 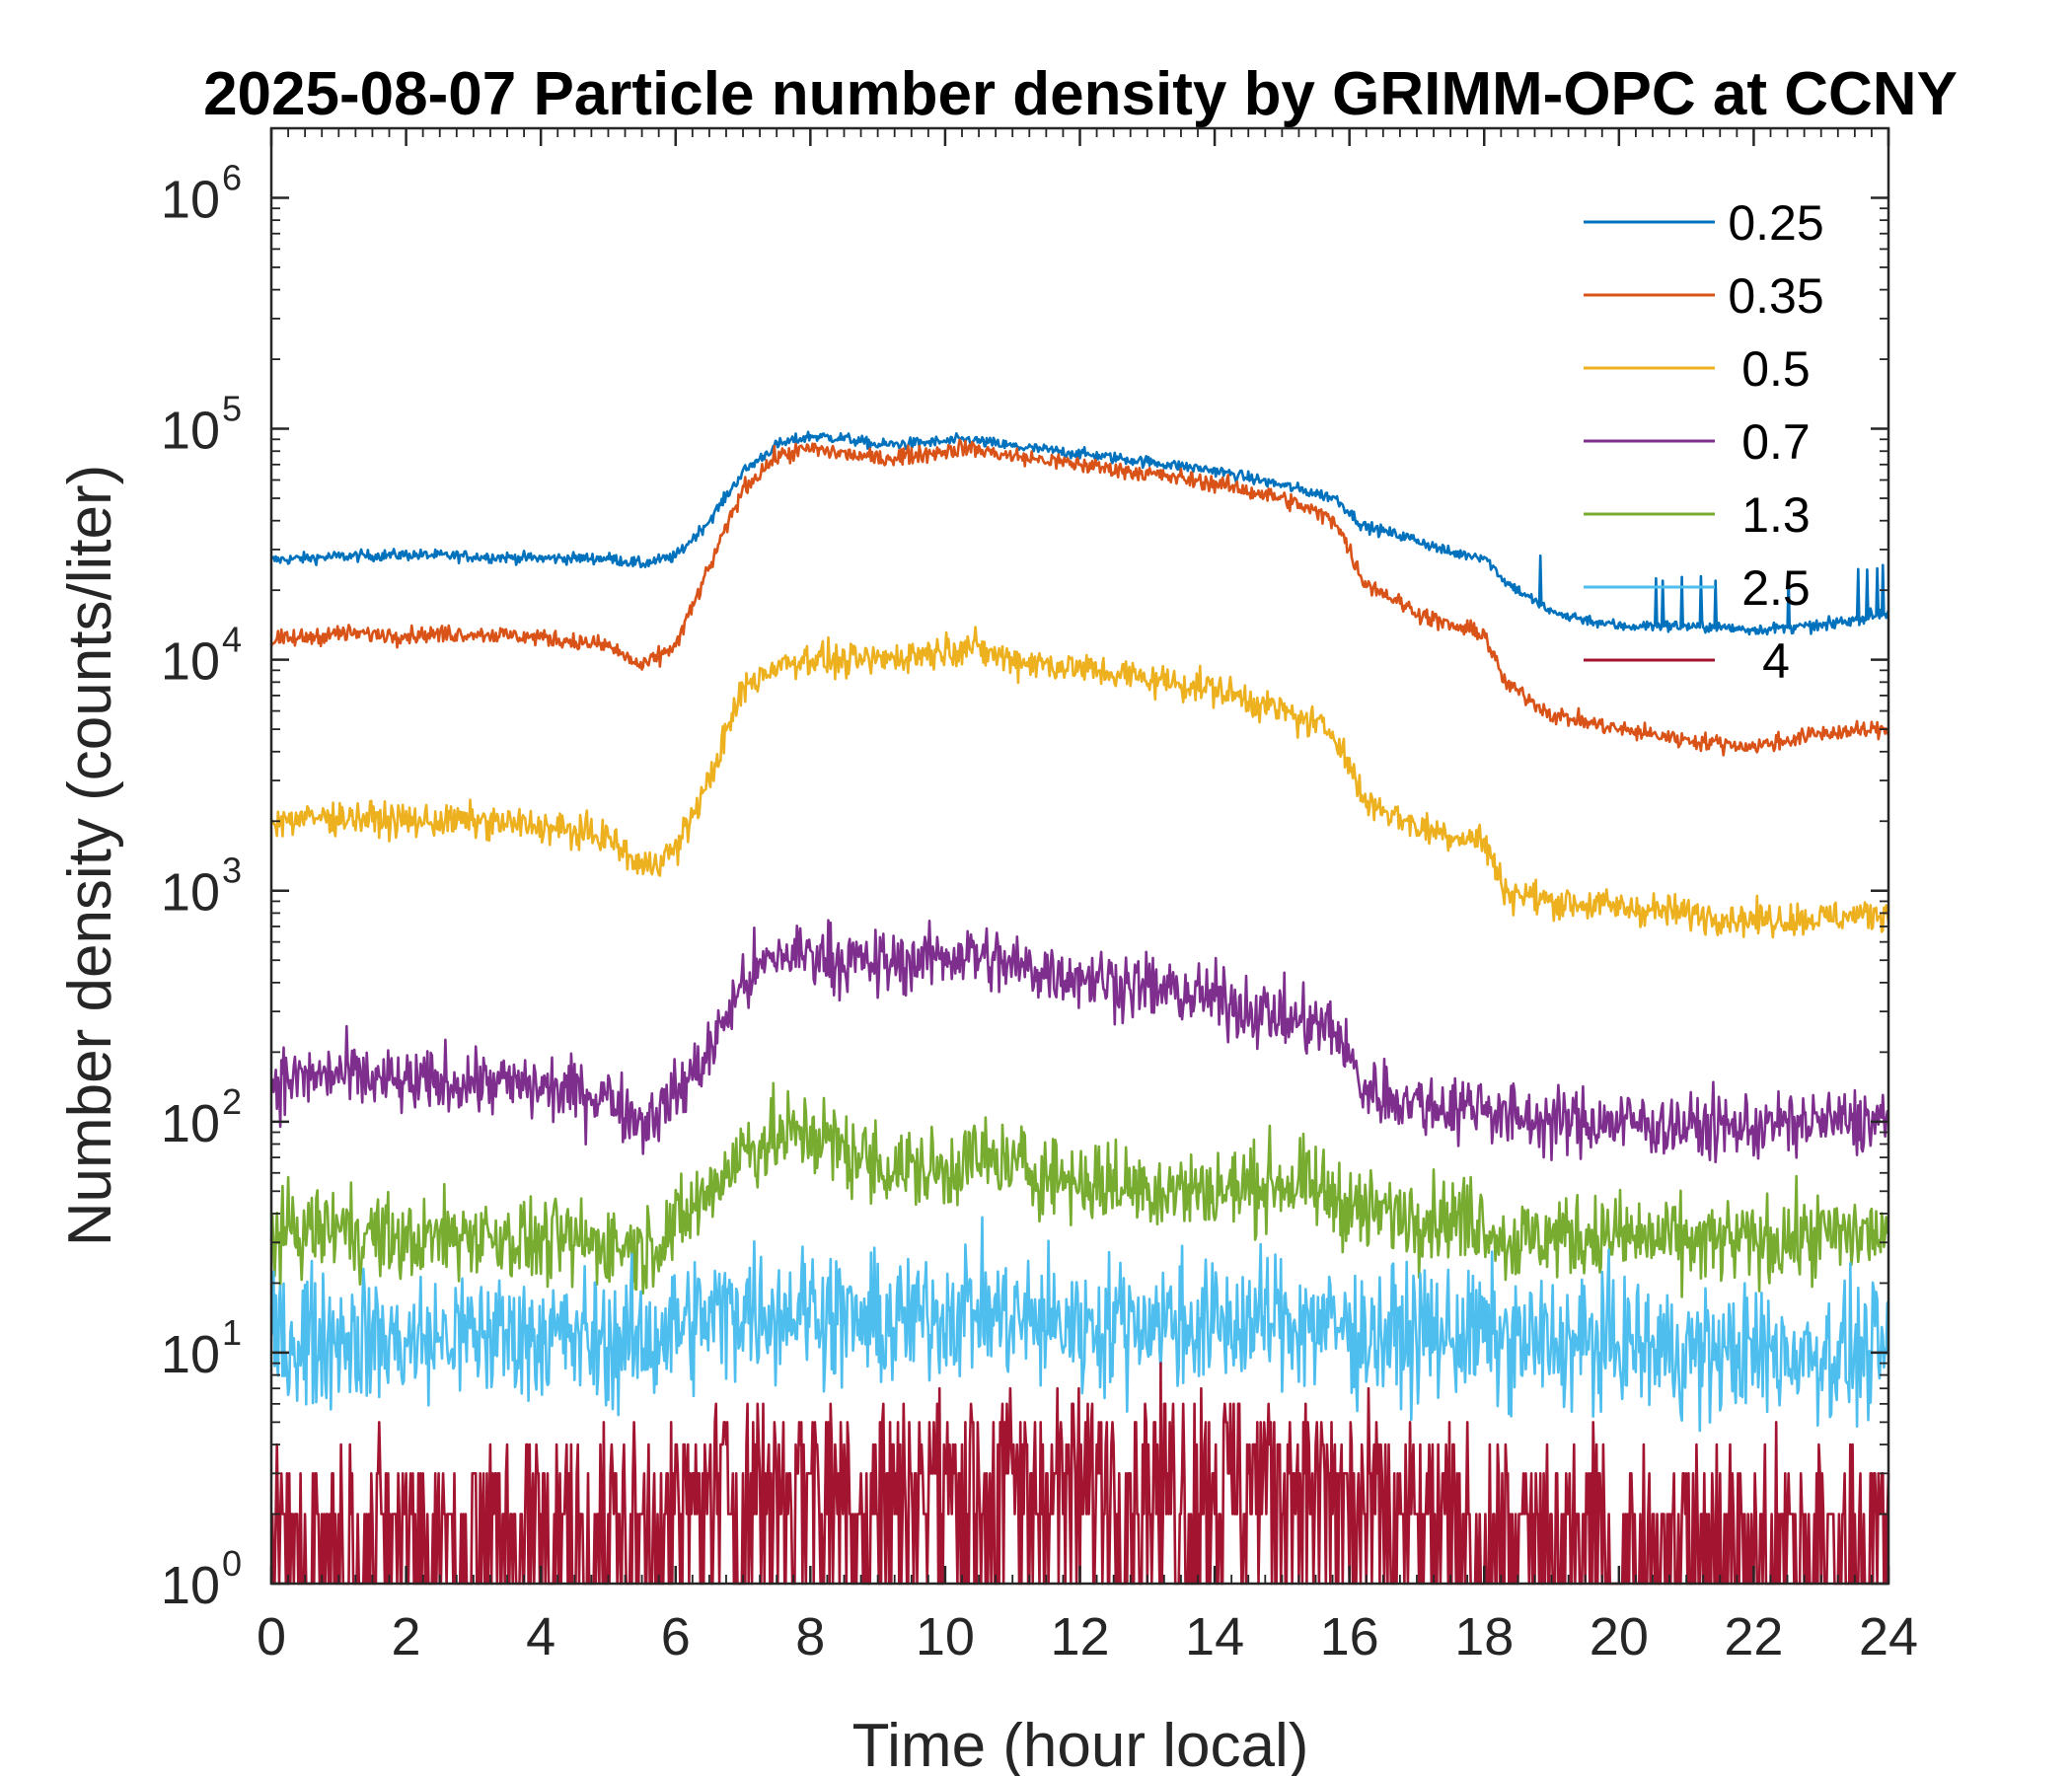 What do you see at coordinates (1620, 1637) in the screenshot?
I see `x-tick-label: 20` at bounding box center [1620, 1637].